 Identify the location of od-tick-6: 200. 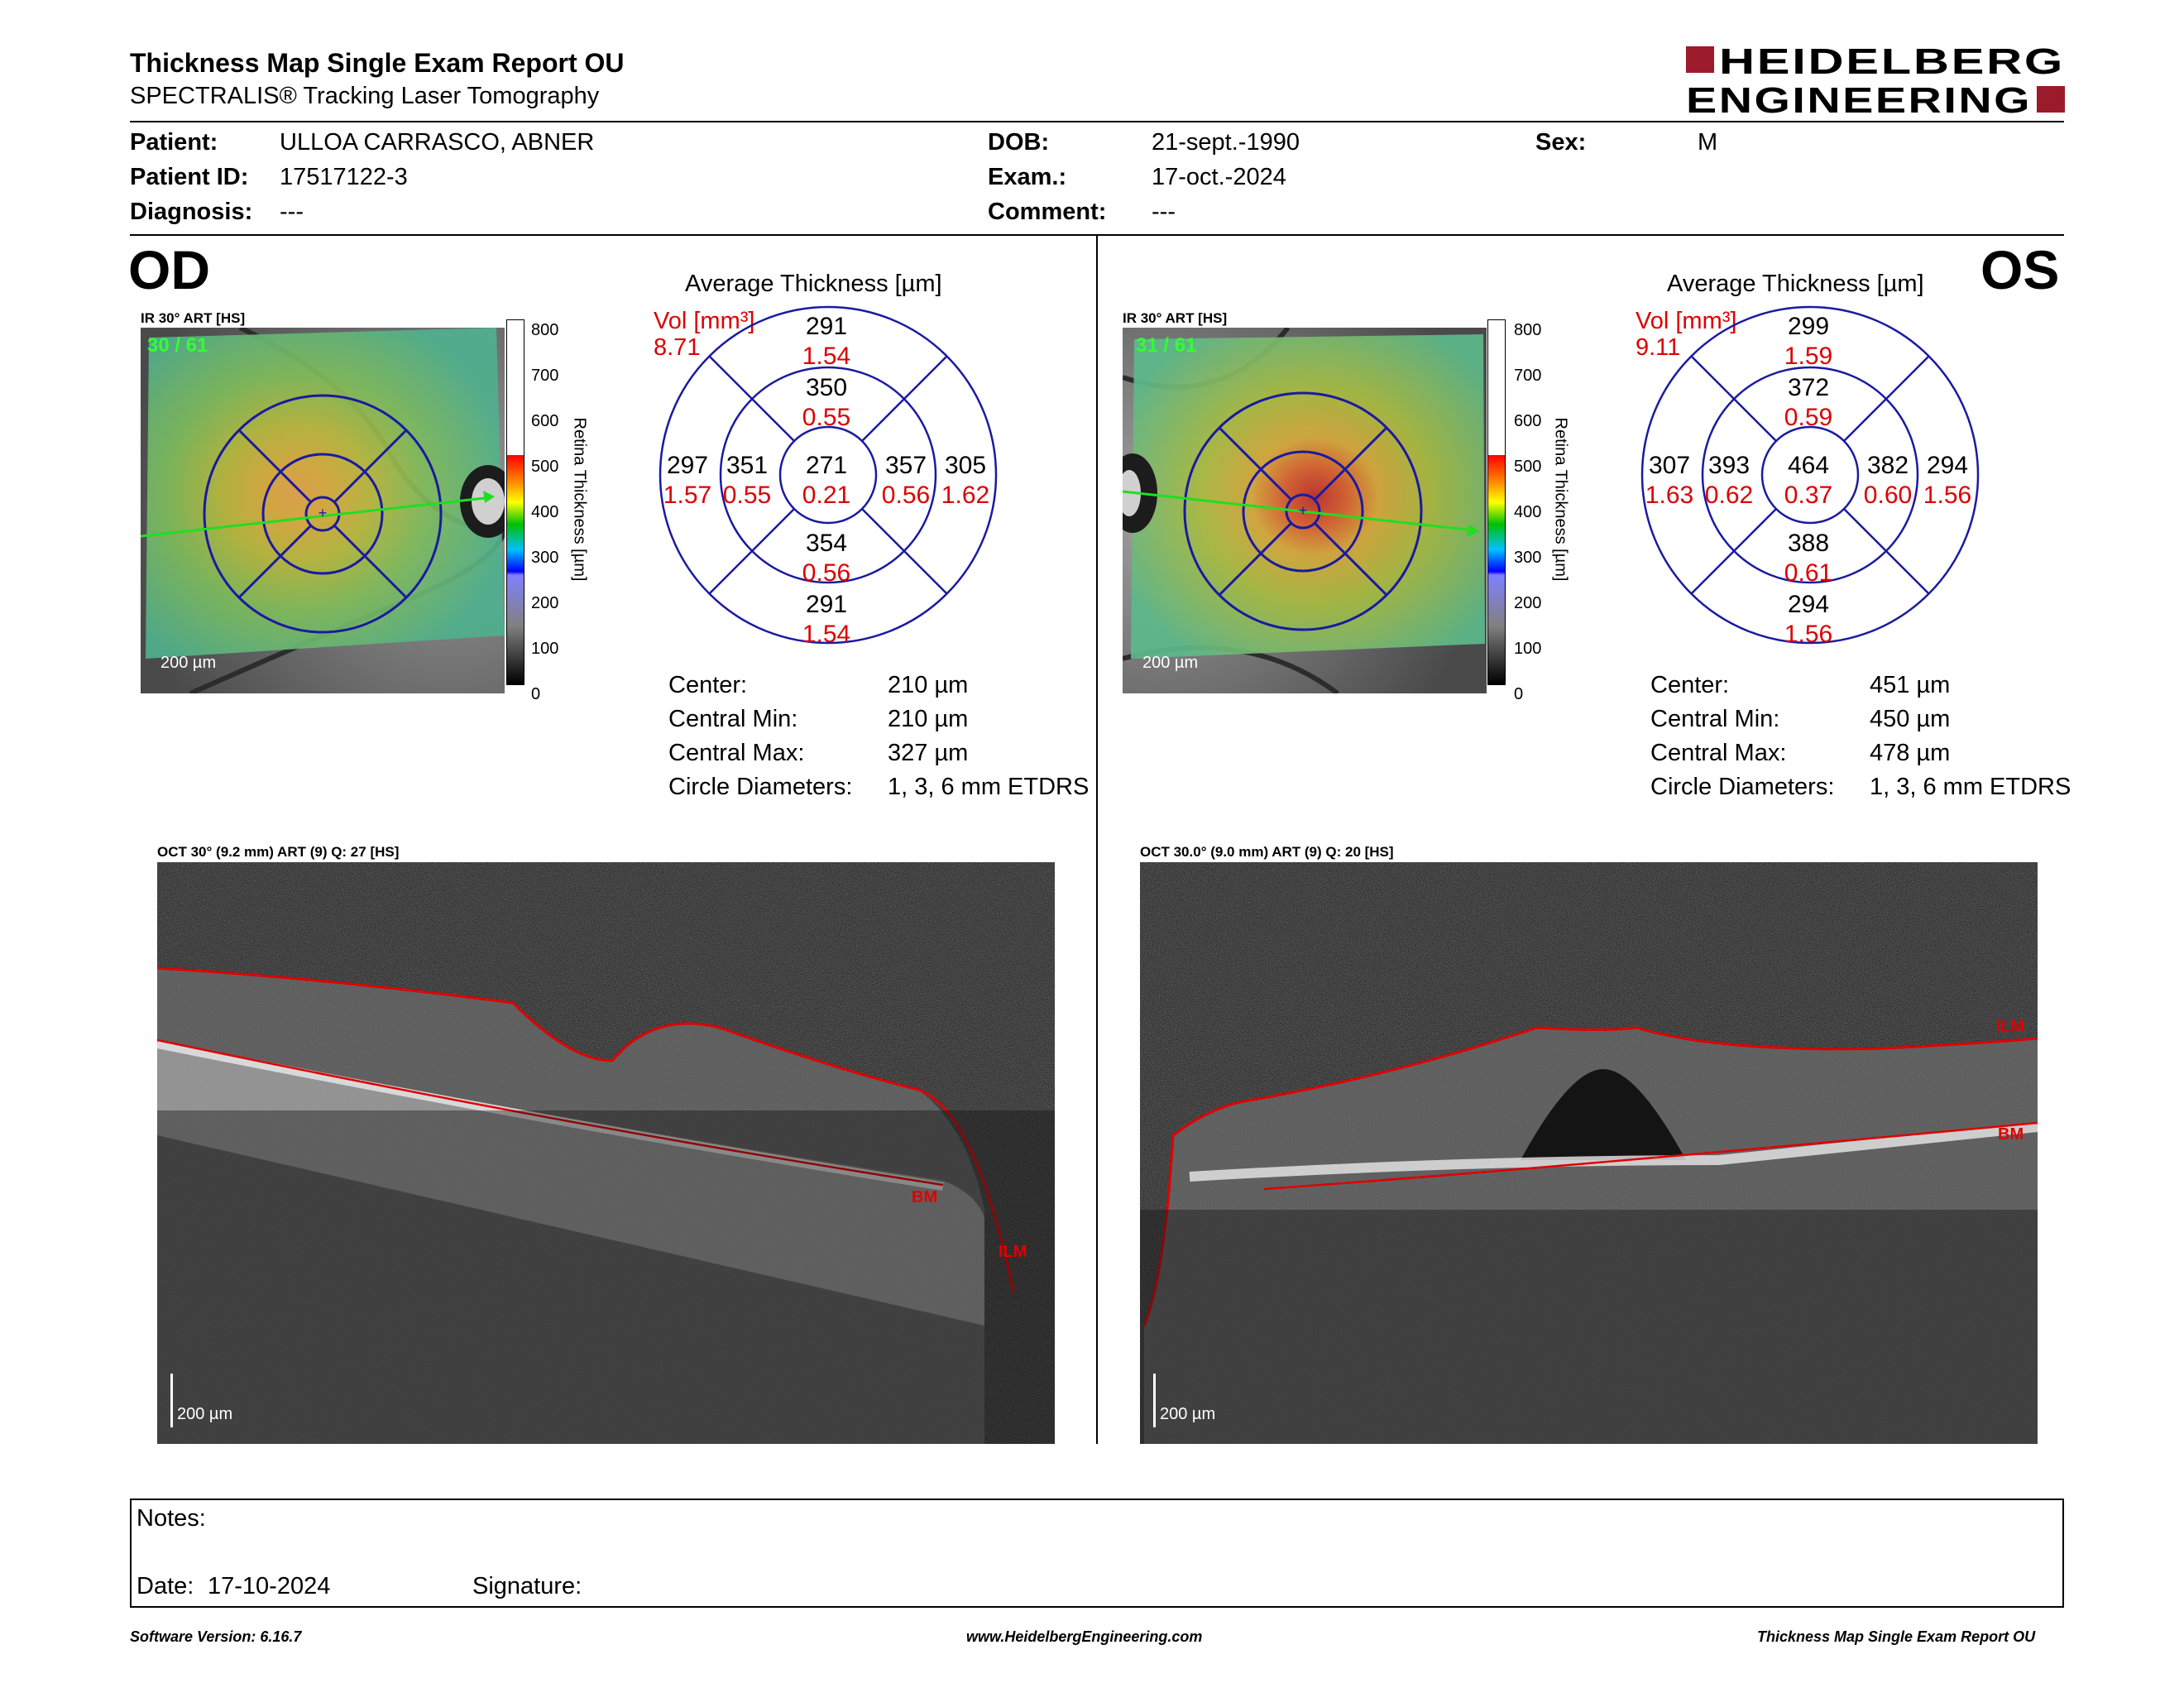
(545, 603).